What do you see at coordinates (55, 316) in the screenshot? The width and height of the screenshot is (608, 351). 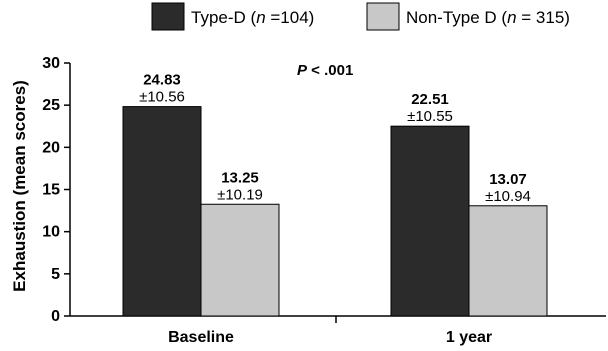 I see `y-tick-label: 0` at bounding box center [55, 316].